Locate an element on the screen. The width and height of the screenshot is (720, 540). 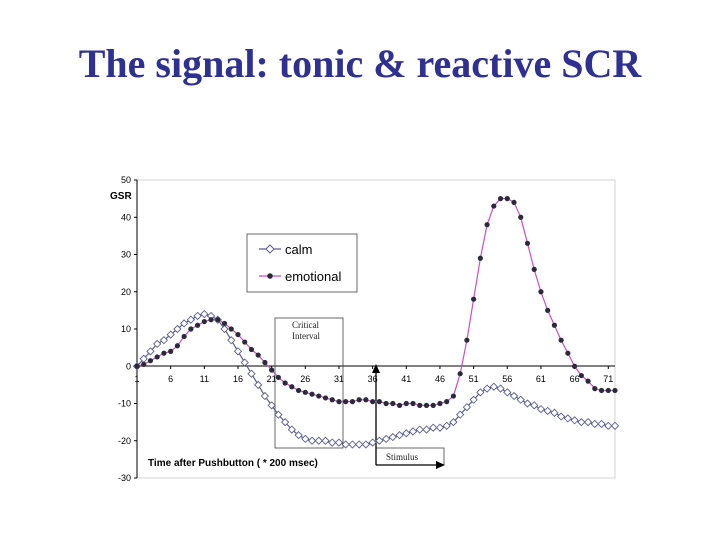
x-tick-label: 51 is located at coordinates (474, 379).